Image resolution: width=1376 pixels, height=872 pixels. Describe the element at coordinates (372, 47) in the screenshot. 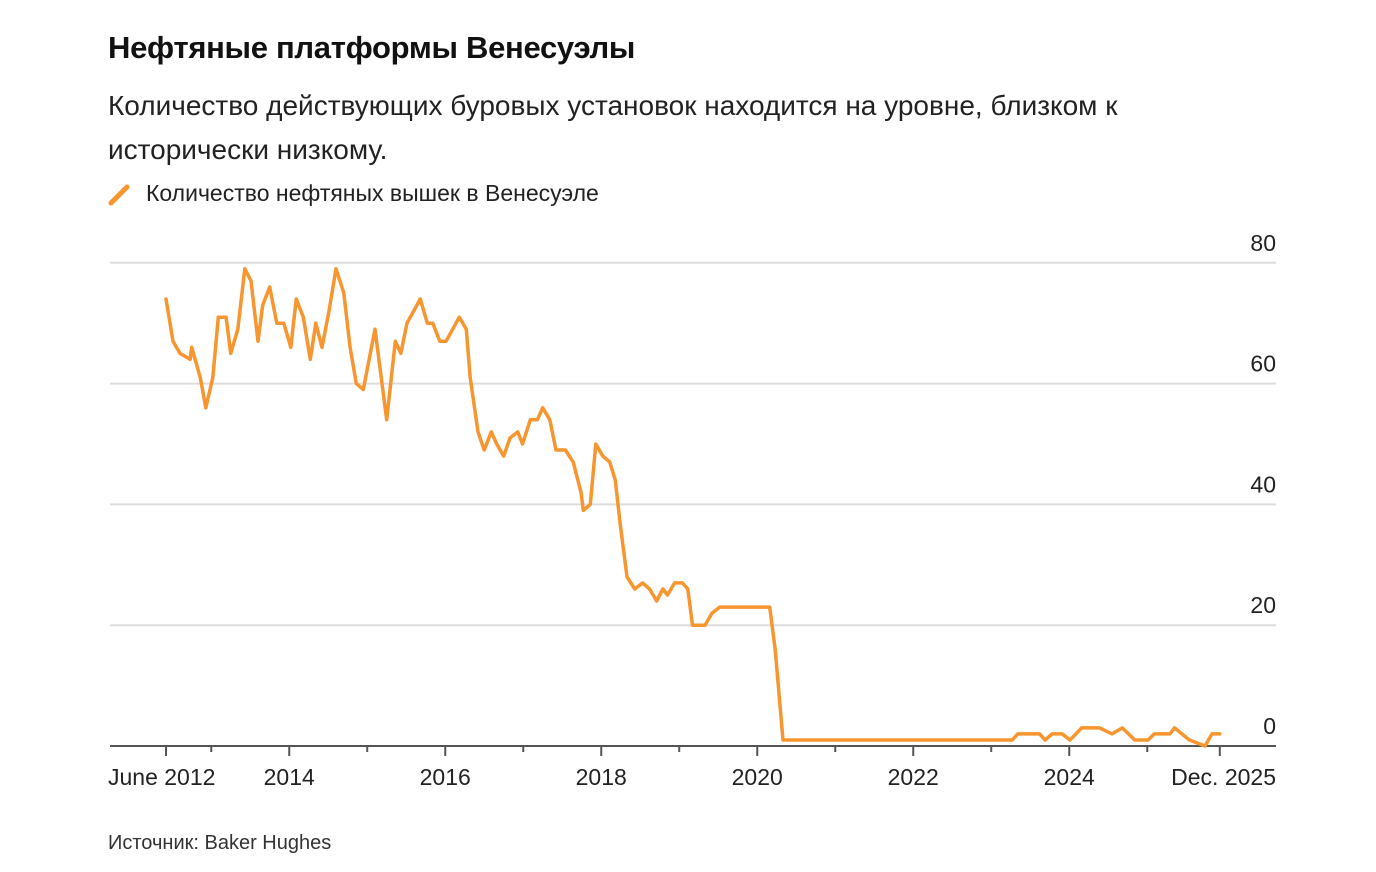

I see `chart-title: Нефтяные платформы Венесуэлы` at that location.